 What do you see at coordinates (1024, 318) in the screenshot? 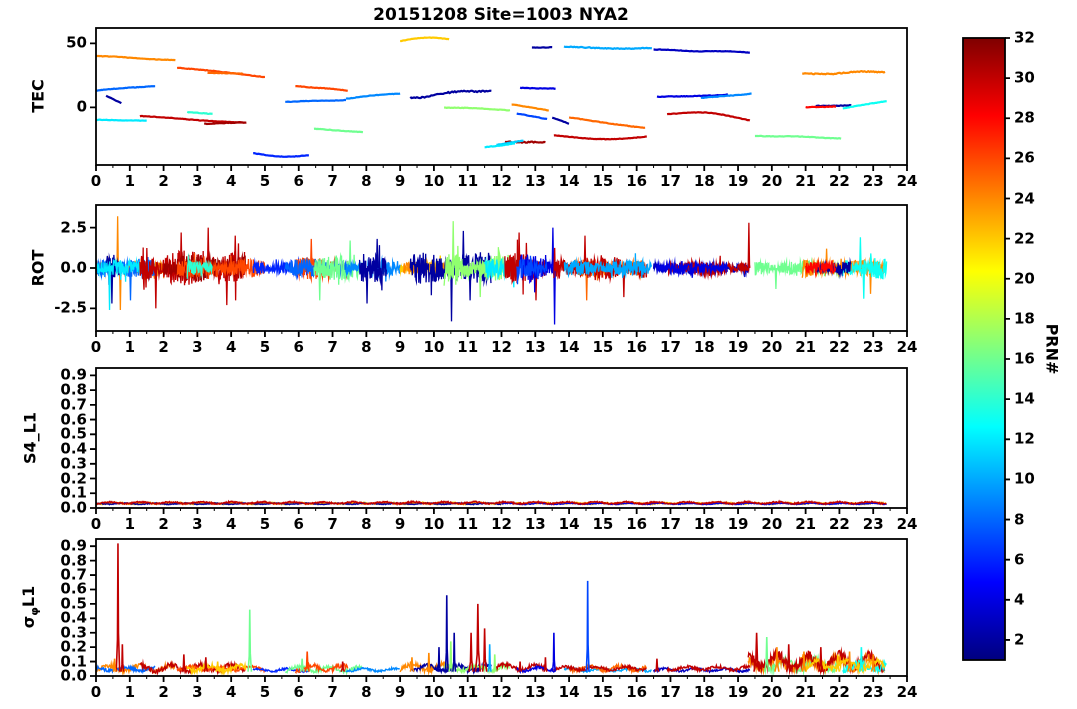
I see `colorbar-tick-label: 18` at bounding box center [1024, 318].